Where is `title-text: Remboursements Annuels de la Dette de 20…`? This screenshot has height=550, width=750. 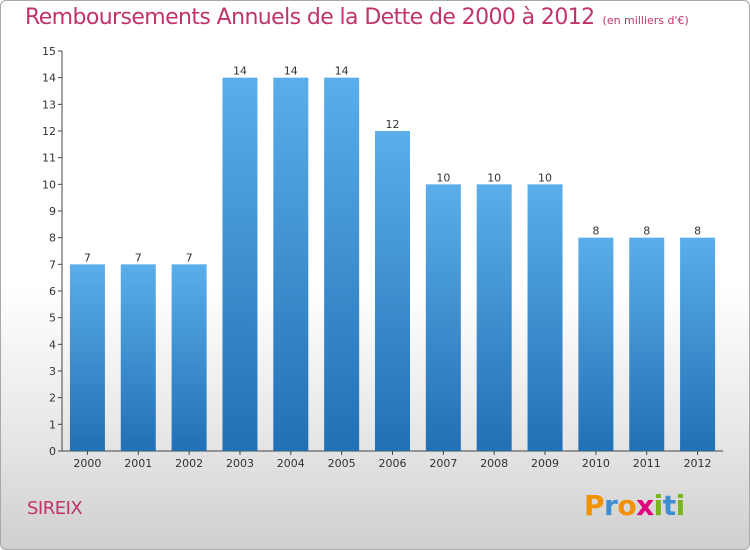 title-text: Remboursements Annuels de la Dette de 20… is located at coordinates (310, 17).